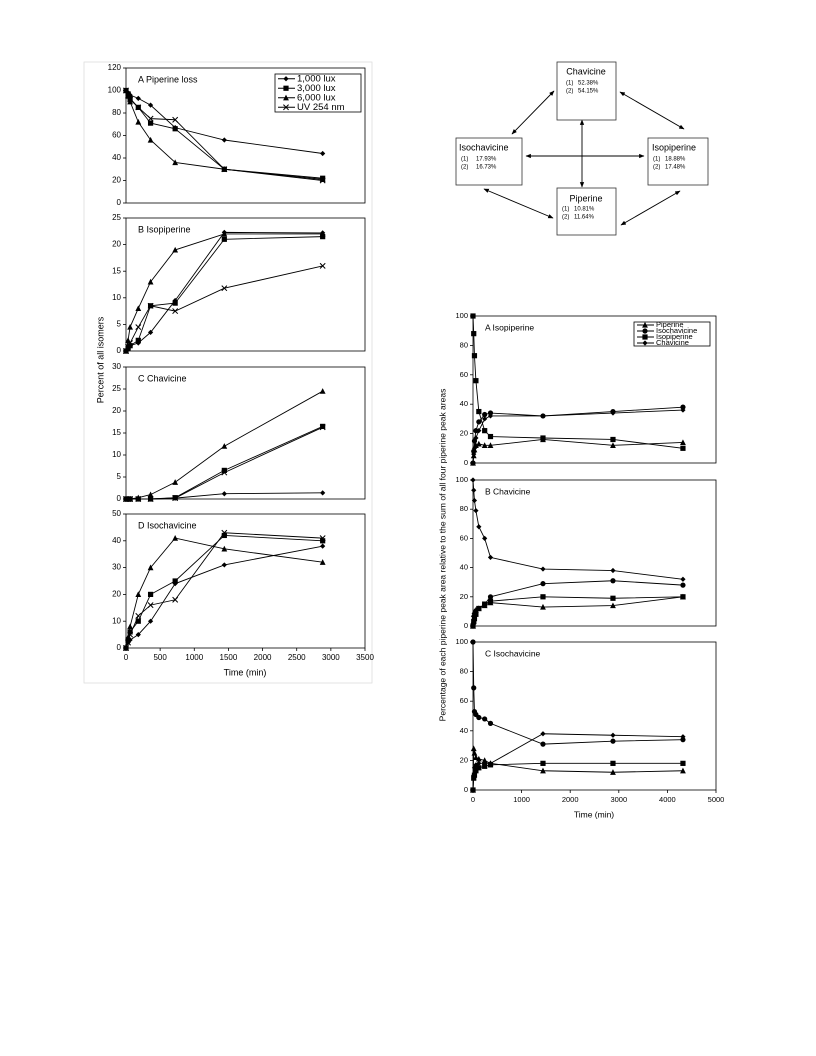  What do you see at coordinates (331, 657) in the screenshot?
I see `x-tick-label: 3000` at bounding box center [331, 657].